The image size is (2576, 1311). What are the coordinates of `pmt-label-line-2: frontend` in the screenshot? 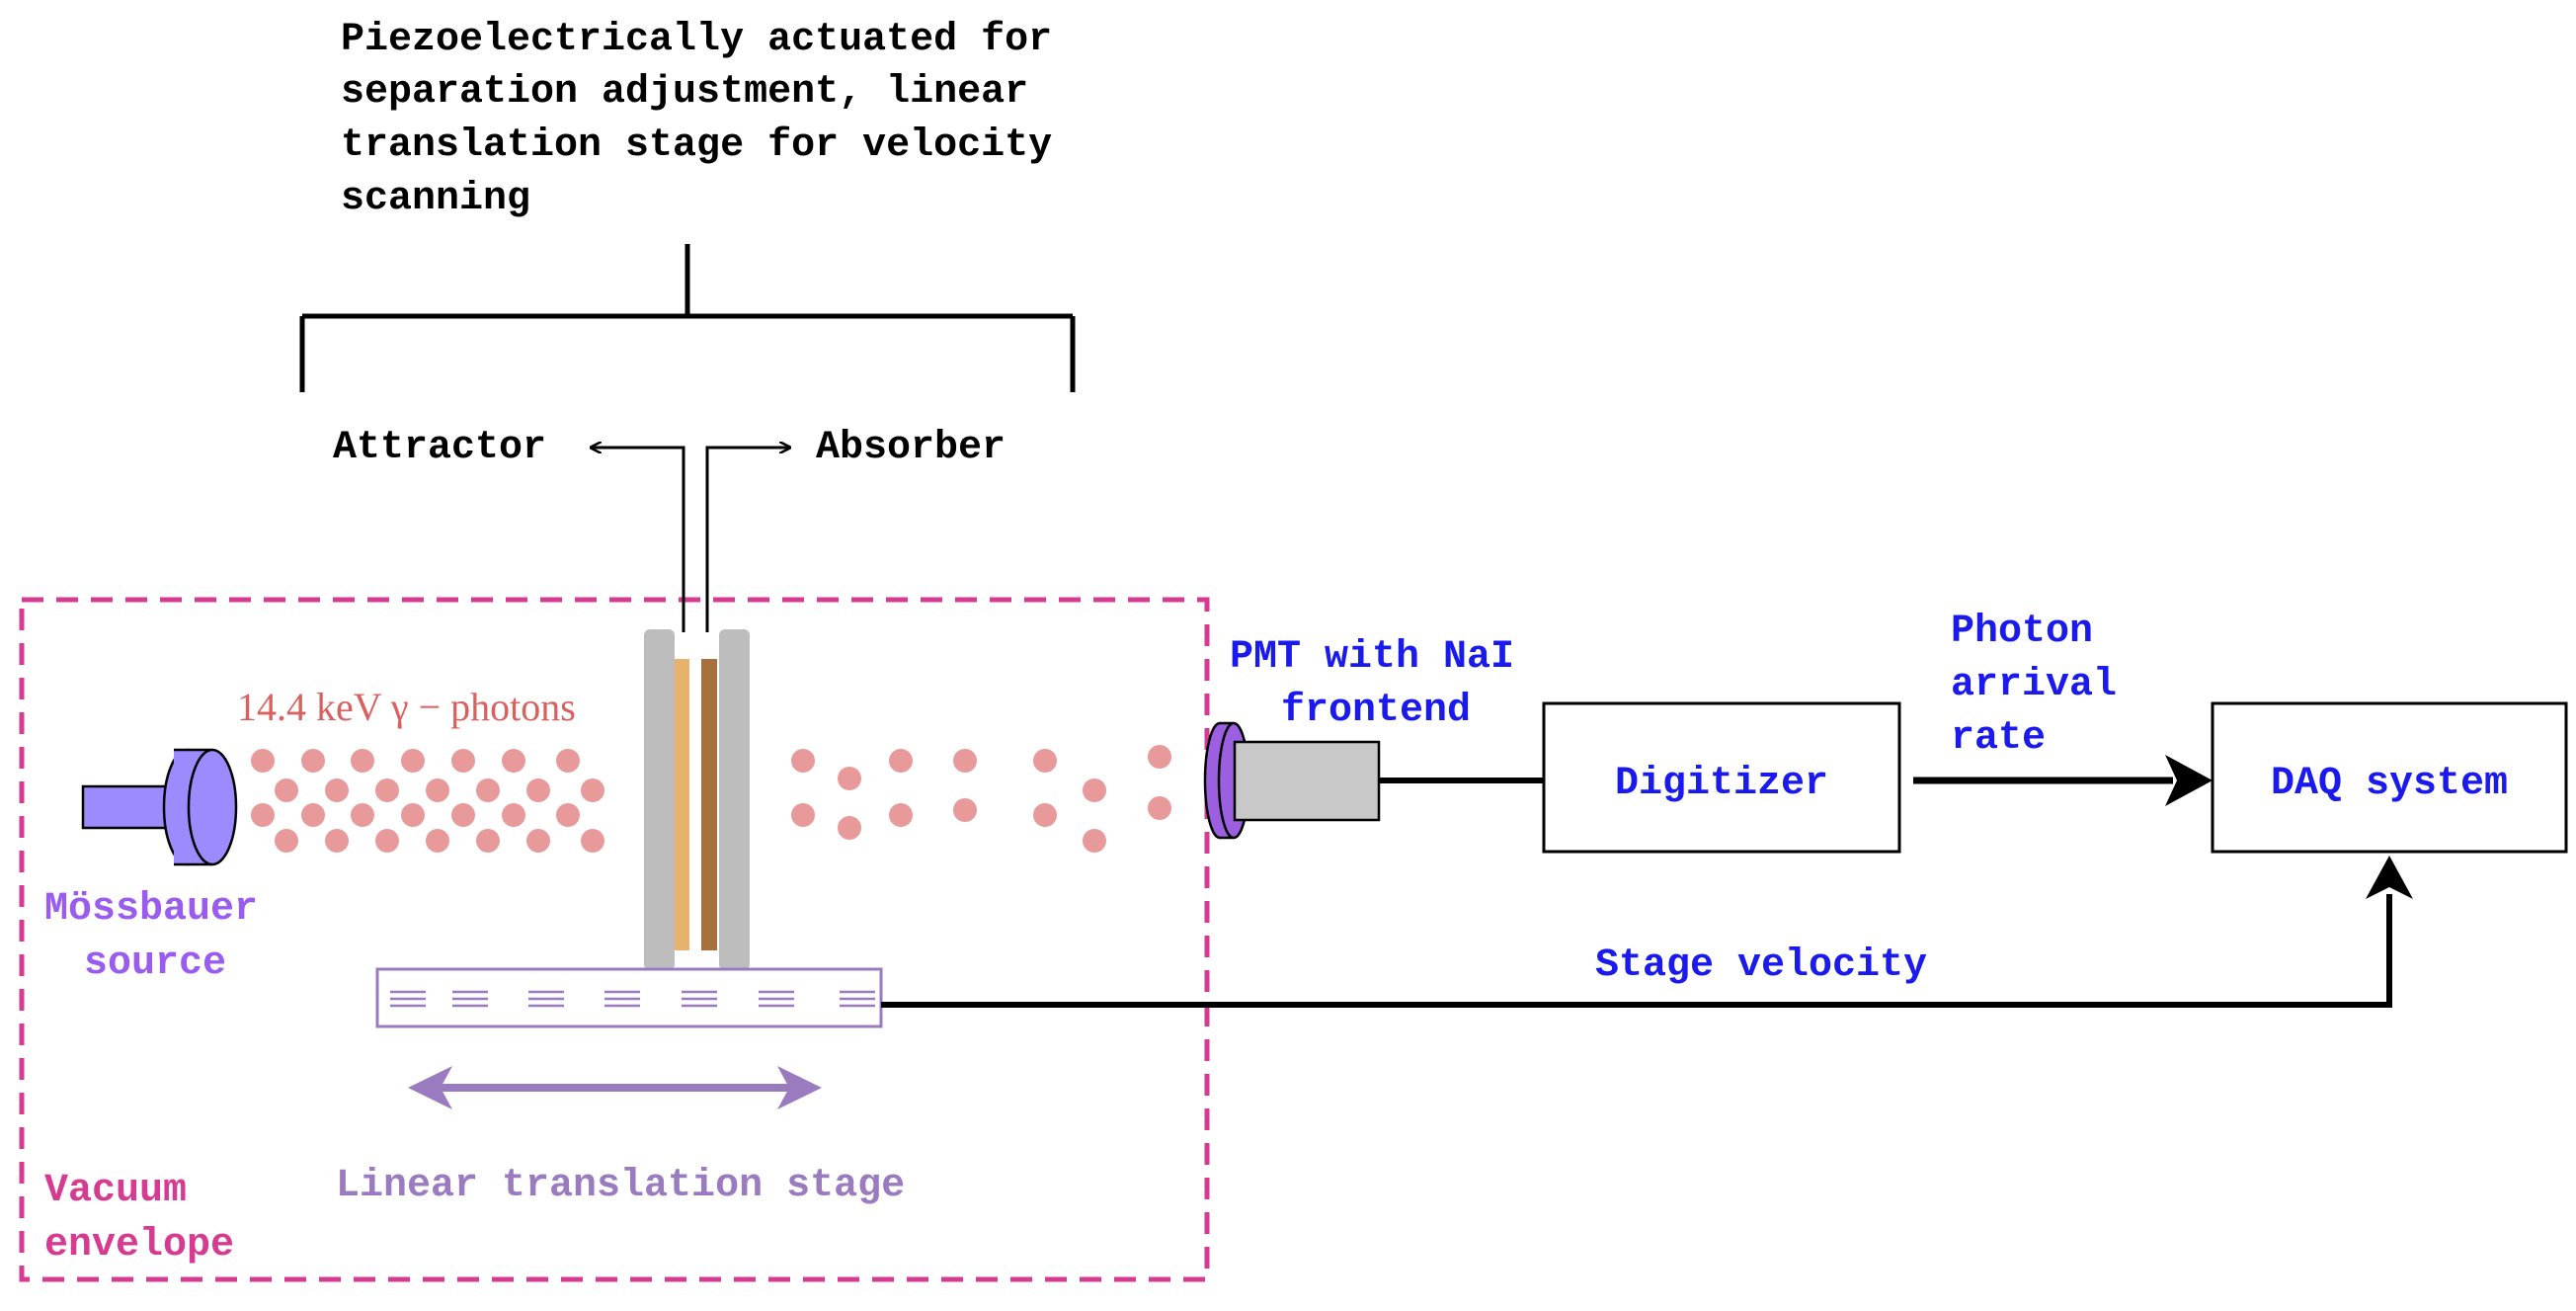 It's located at (1376, 711).